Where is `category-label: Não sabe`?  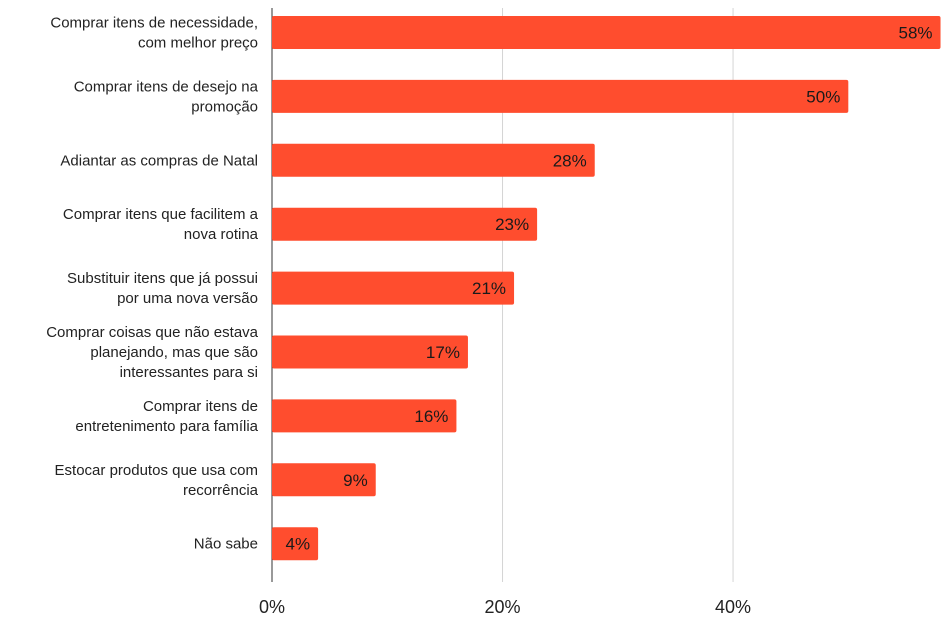
category-label: Não sabe is located at coordinates (226, 544).